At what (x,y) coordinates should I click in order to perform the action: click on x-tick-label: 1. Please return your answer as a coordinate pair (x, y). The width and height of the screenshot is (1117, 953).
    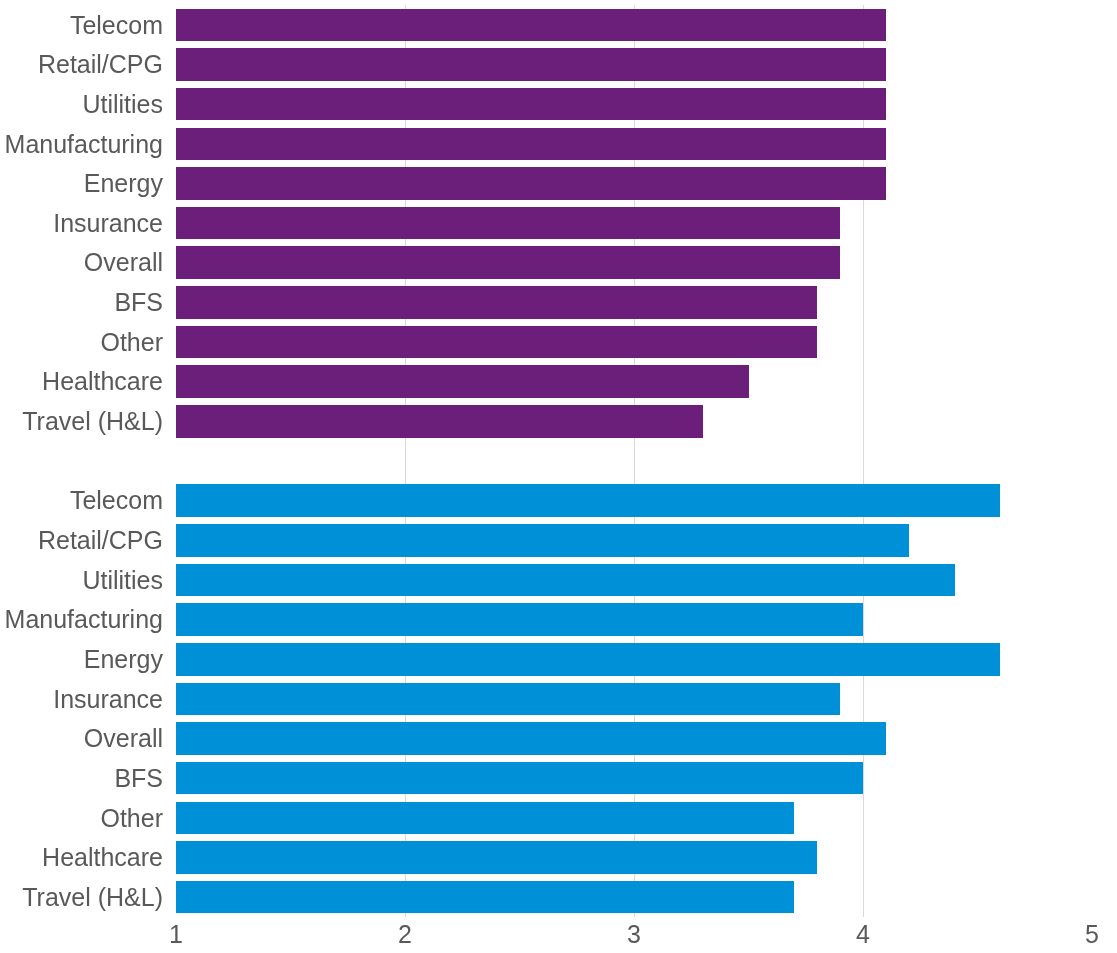
    Looking at the image, I should click on (176, 934).